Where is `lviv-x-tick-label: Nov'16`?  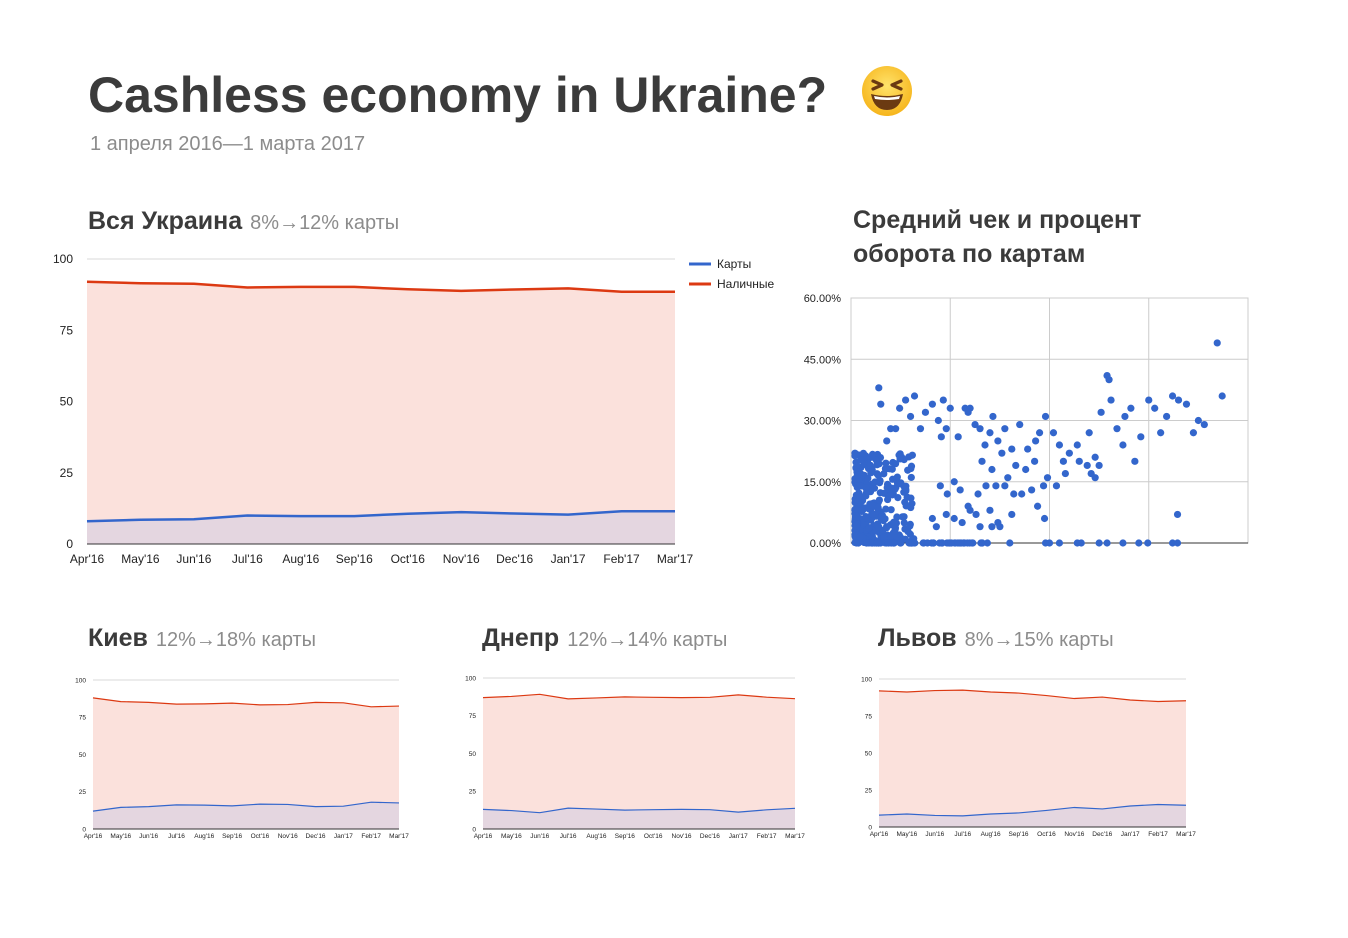 lviv-x-tick-label: Nov'16 is located at coordinates (1074, 834).